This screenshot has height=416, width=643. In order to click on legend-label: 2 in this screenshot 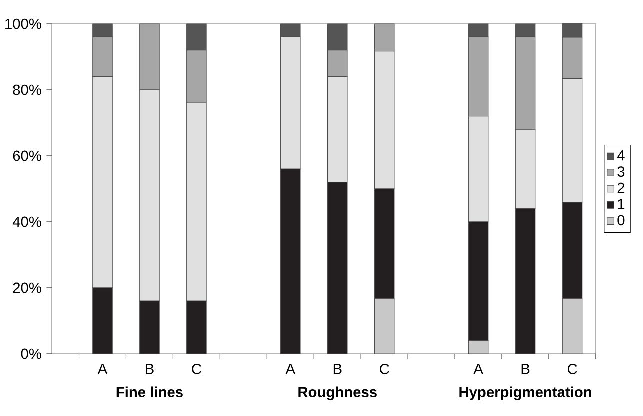, I will do `click(621, 188)`.